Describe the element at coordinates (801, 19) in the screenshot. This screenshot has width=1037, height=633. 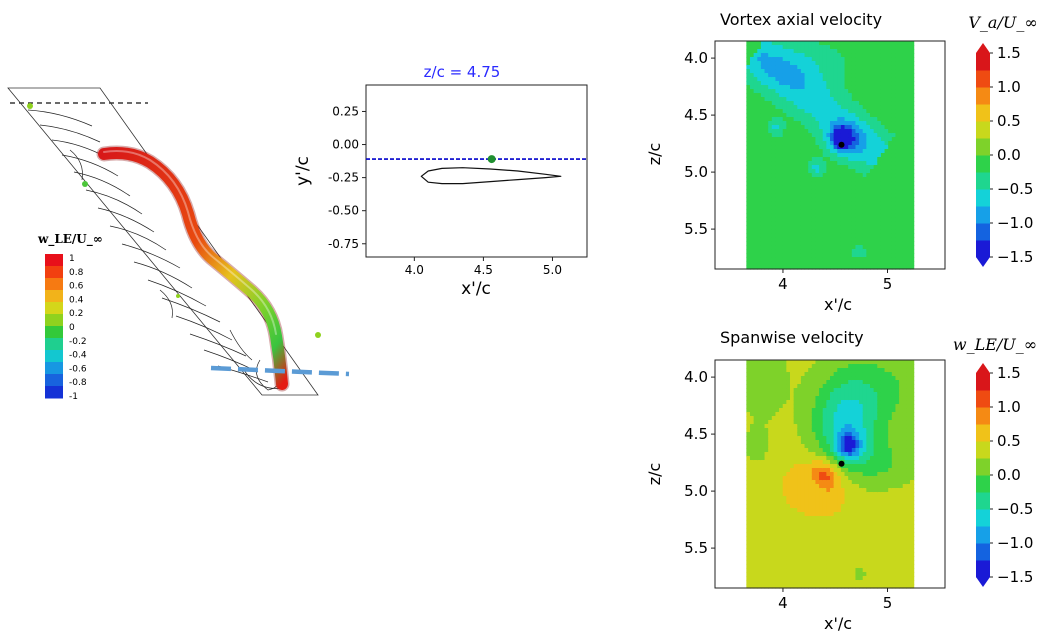
I see `axial-velocity-title: Vortex axial velocity` at that location.